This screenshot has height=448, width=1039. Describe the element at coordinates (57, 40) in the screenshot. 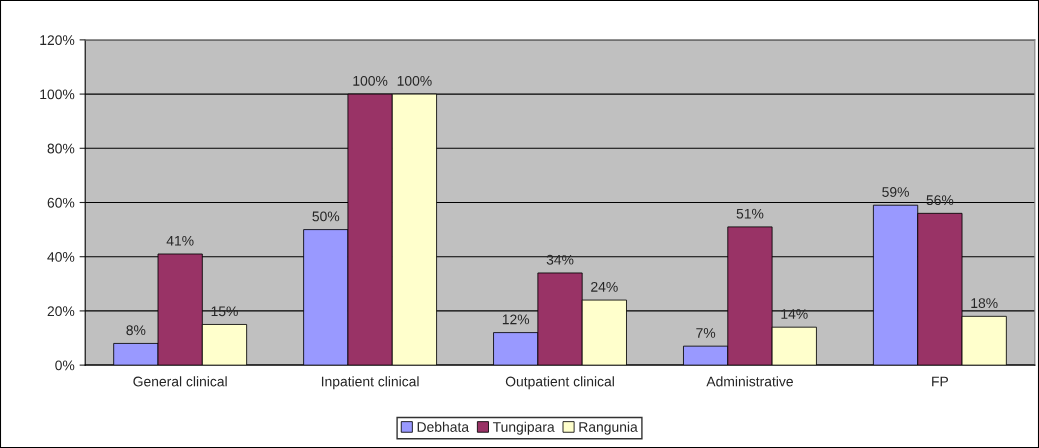

I see `y-tick-label: 120%` at that location.